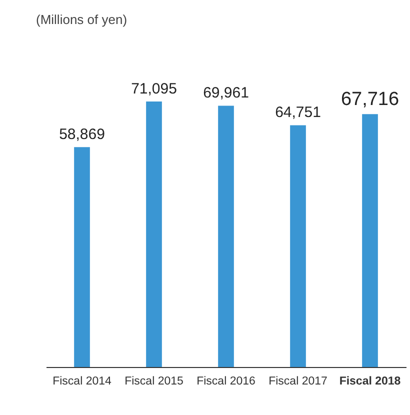 The height and width of the screenshot is (415, 410). What do you see at coordinates (82, 382) in the screenshot?
I see `x-tick-label: Fiscal 2014` at bounding box center [82, 382].